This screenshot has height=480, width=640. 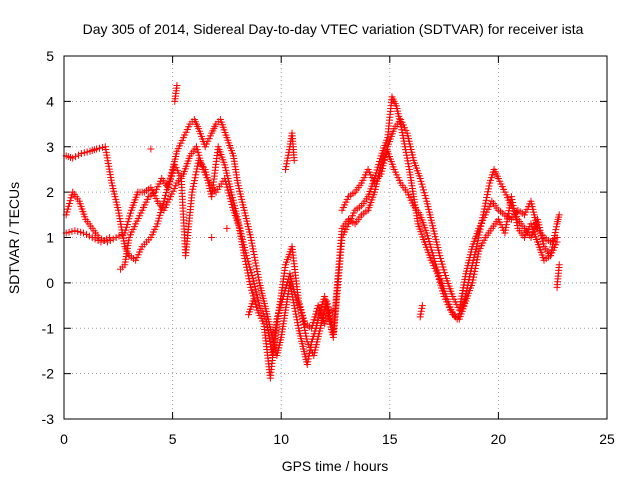 I want to click on y-tick-label: 0, so click(x=50, y=283).